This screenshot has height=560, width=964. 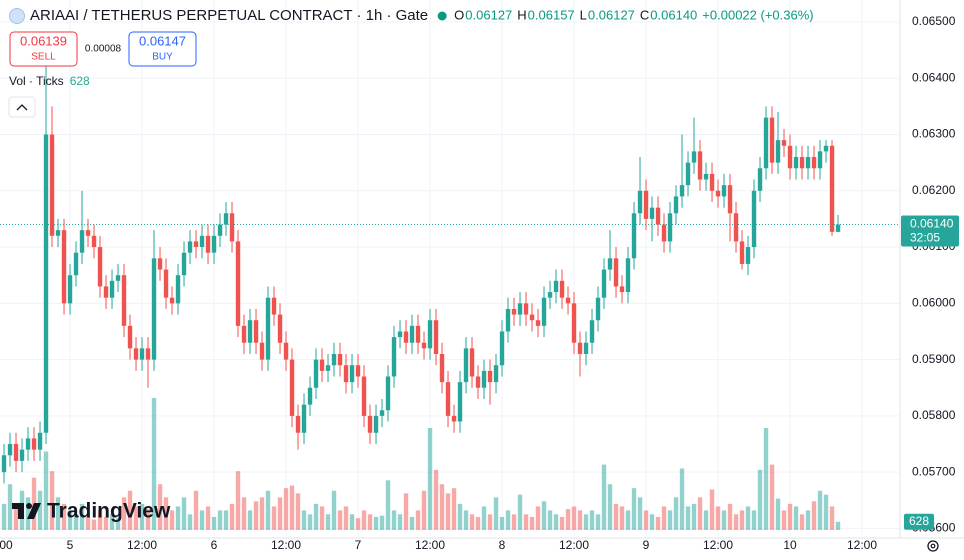 What do you see at coordinates (162, 49) in the screenshot?
I see `buy-button` at bounding box center [162, 49].